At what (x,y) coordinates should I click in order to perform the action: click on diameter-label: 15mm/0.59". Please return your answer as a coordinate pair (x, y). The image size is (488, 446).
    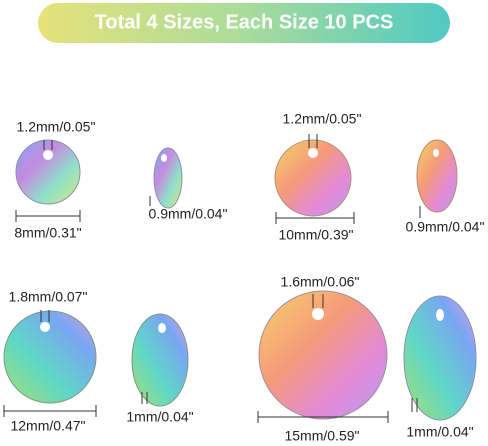
    Looking at the image, I should click on (321, 436).